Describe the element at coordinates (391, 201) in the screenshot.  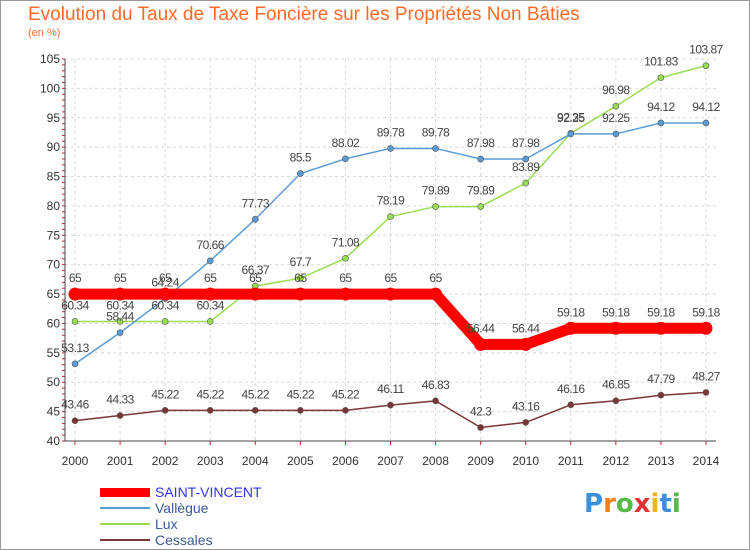
I see `data-label-2: 78.19` at that location.